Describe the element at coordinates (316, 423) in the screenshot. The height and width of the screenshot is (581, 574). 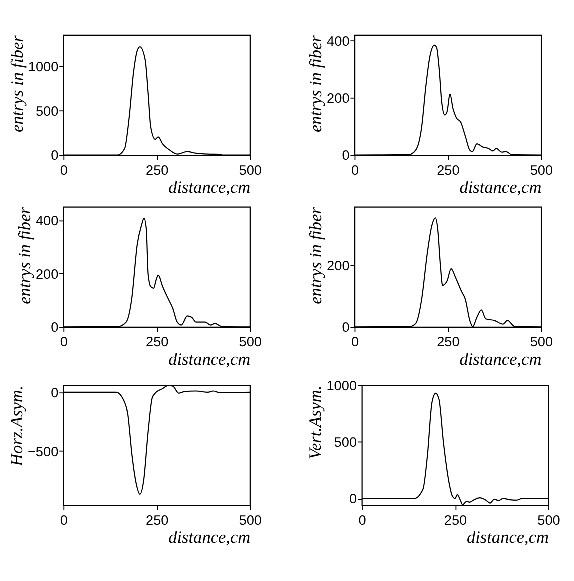
I see `y-axis-title: Vert.Asym.` at that location.